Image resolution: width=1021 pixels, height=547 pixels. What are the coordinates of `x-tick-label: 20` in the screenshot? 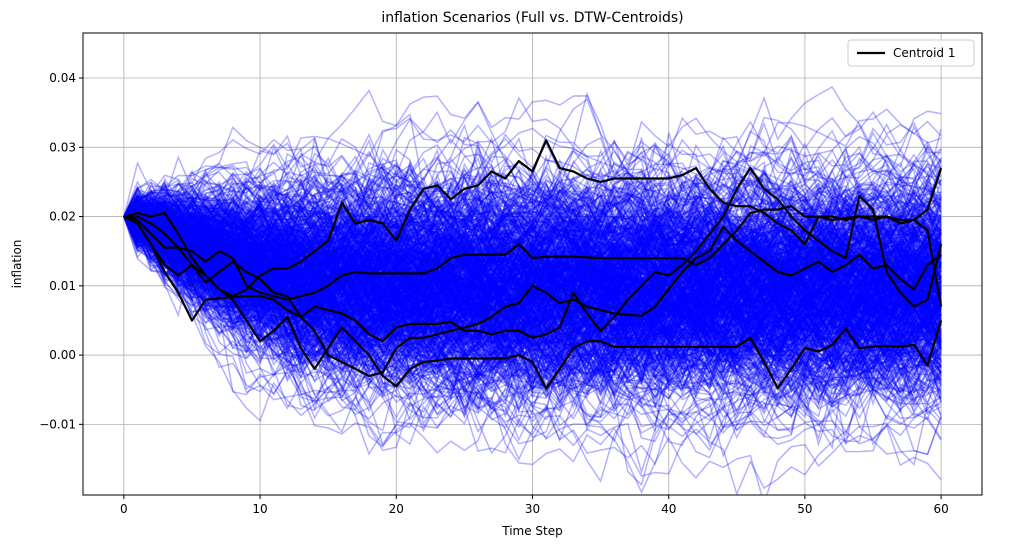 It's located at (396, 509).